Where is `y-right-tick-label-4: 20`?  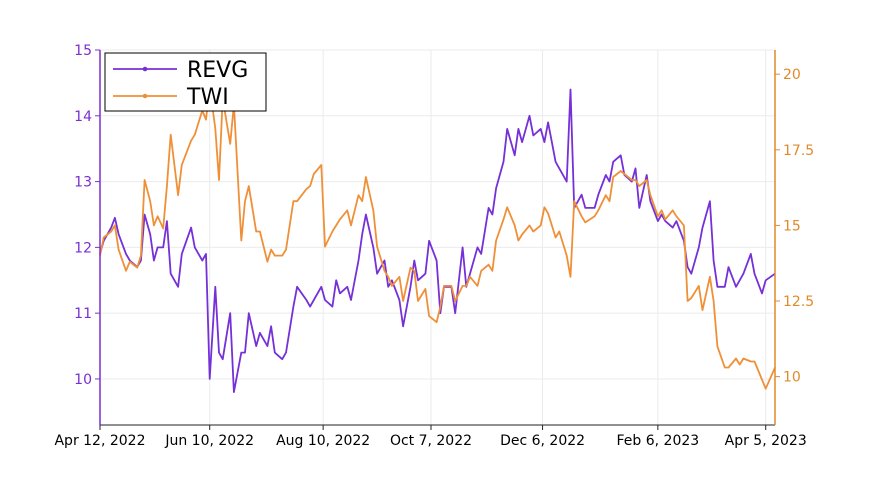 y-right-tick-label-4: 20 is located at coordinates (792, 75).